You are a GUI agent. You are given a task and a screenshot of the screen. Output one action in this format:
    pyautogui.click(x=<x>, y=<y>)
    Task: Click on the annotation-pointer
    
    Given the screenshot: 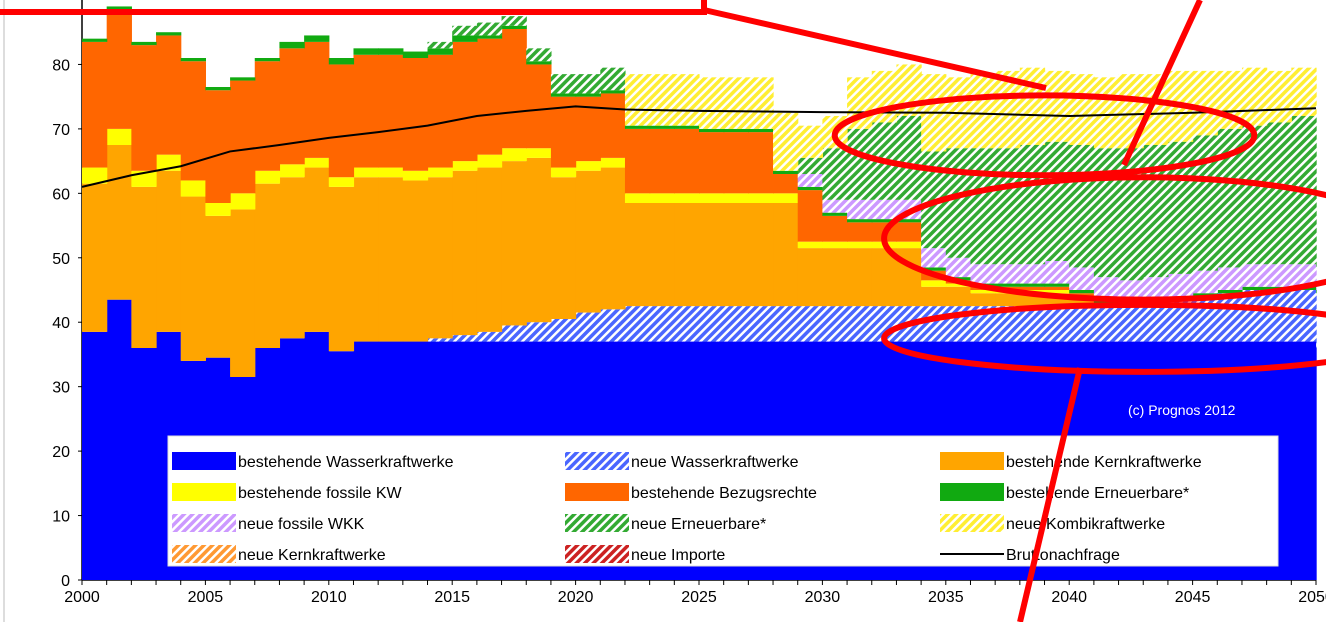 What is the action you would take?
    pyautogui.click(x=1050, y=494)
    